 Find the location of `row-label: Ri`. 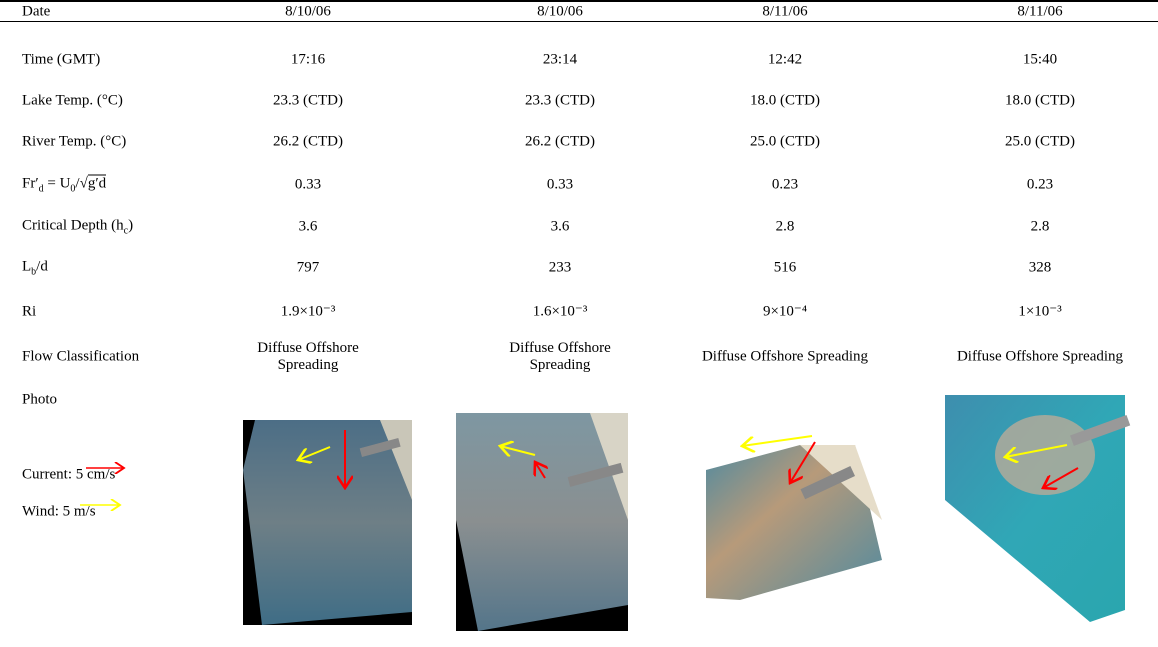

row-label: Ri is located at coordinates (29, 312).